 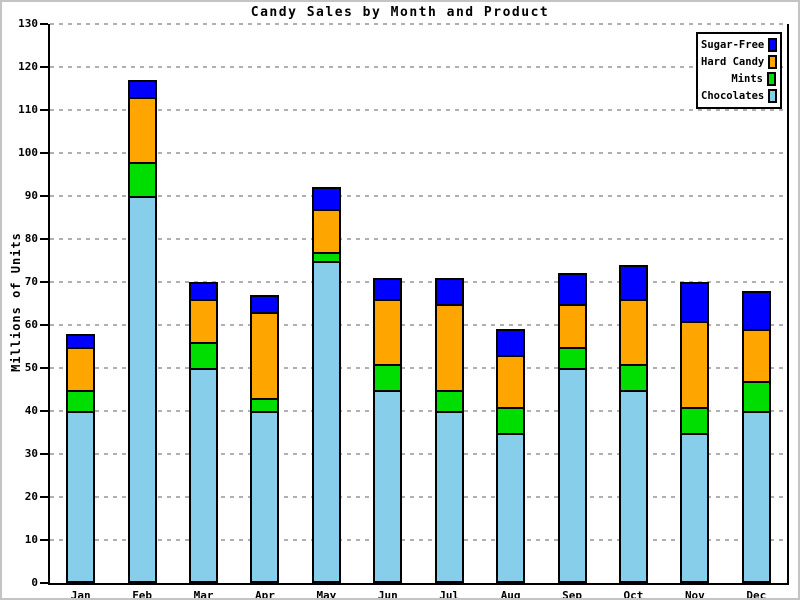 What do you see at coordinates (31, 195) in the screenshot?
I see `y-axis-tick-label: 90` at bounding box center [31, 195].